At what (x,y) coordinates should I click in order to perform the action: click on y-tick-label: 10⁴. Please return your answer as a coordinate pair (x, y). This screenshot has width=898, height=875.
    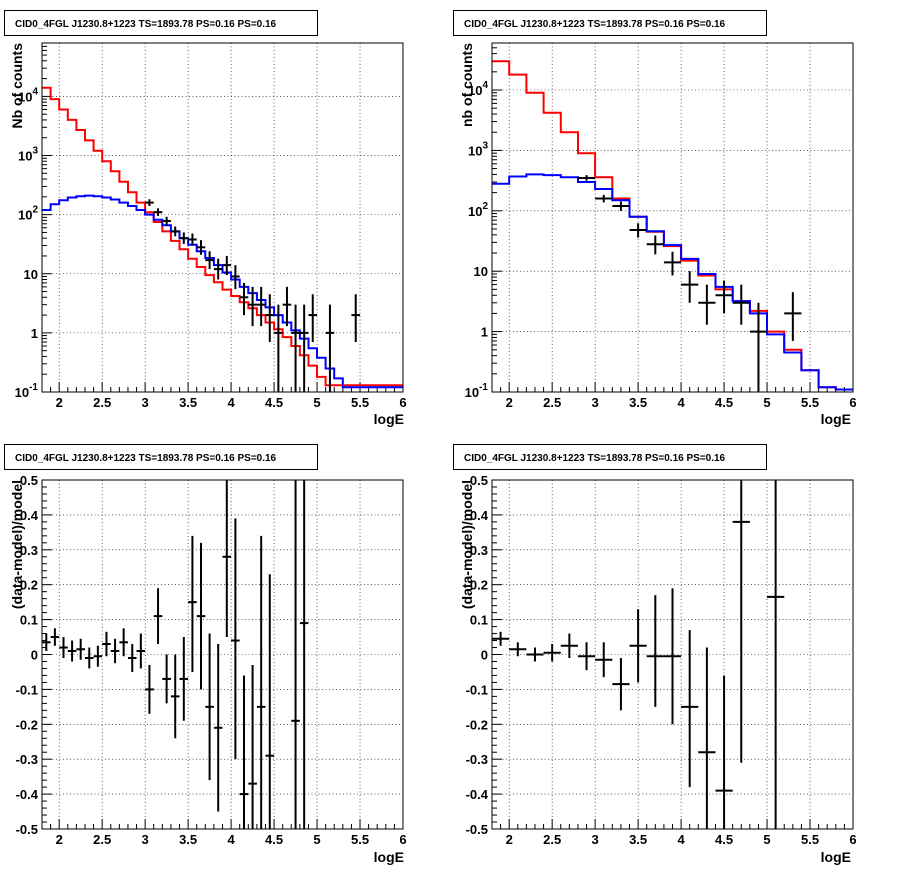
    Looking at the image, I should click on (28, 95).